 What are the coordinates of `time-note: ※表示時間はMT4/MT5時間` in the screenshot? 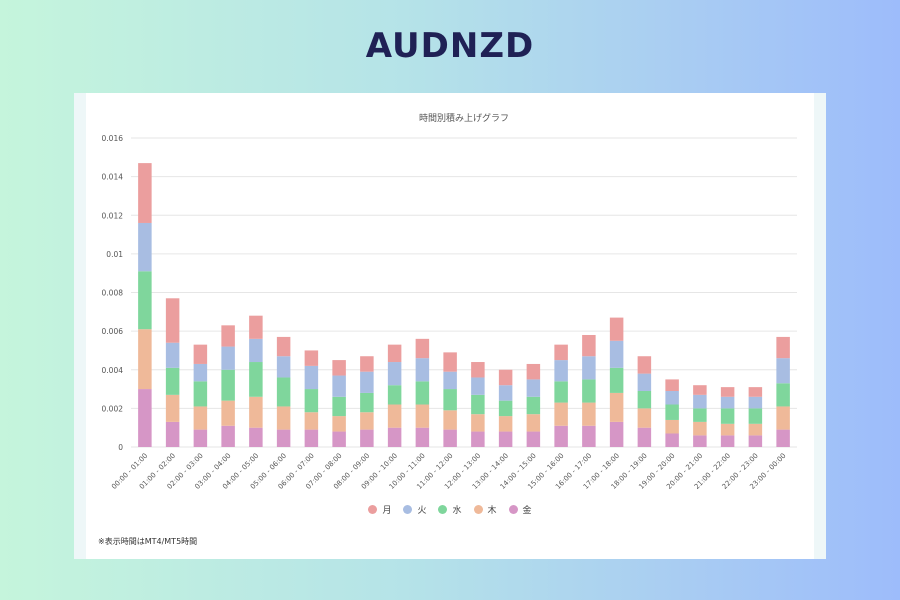 It's located at (148, 541).